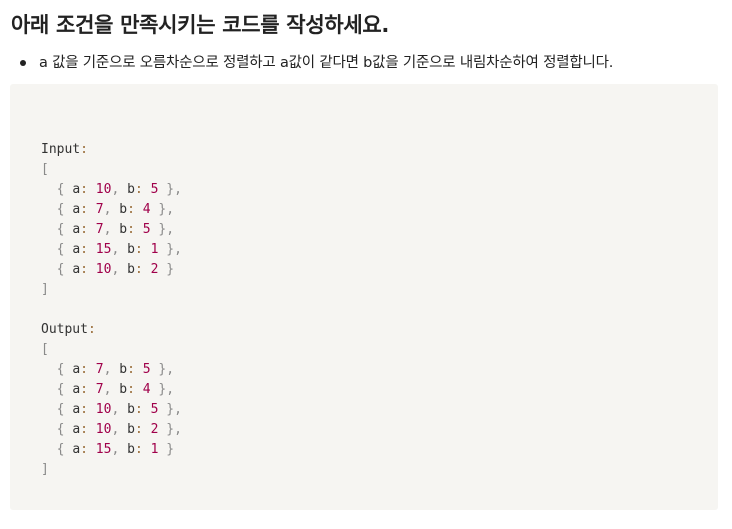 This screenshot has height=529, width=732. Describe the element at coordinates (115, 449) in the screenshot. I see `code-object-line: { a: 15, b: 1 }` at that location.